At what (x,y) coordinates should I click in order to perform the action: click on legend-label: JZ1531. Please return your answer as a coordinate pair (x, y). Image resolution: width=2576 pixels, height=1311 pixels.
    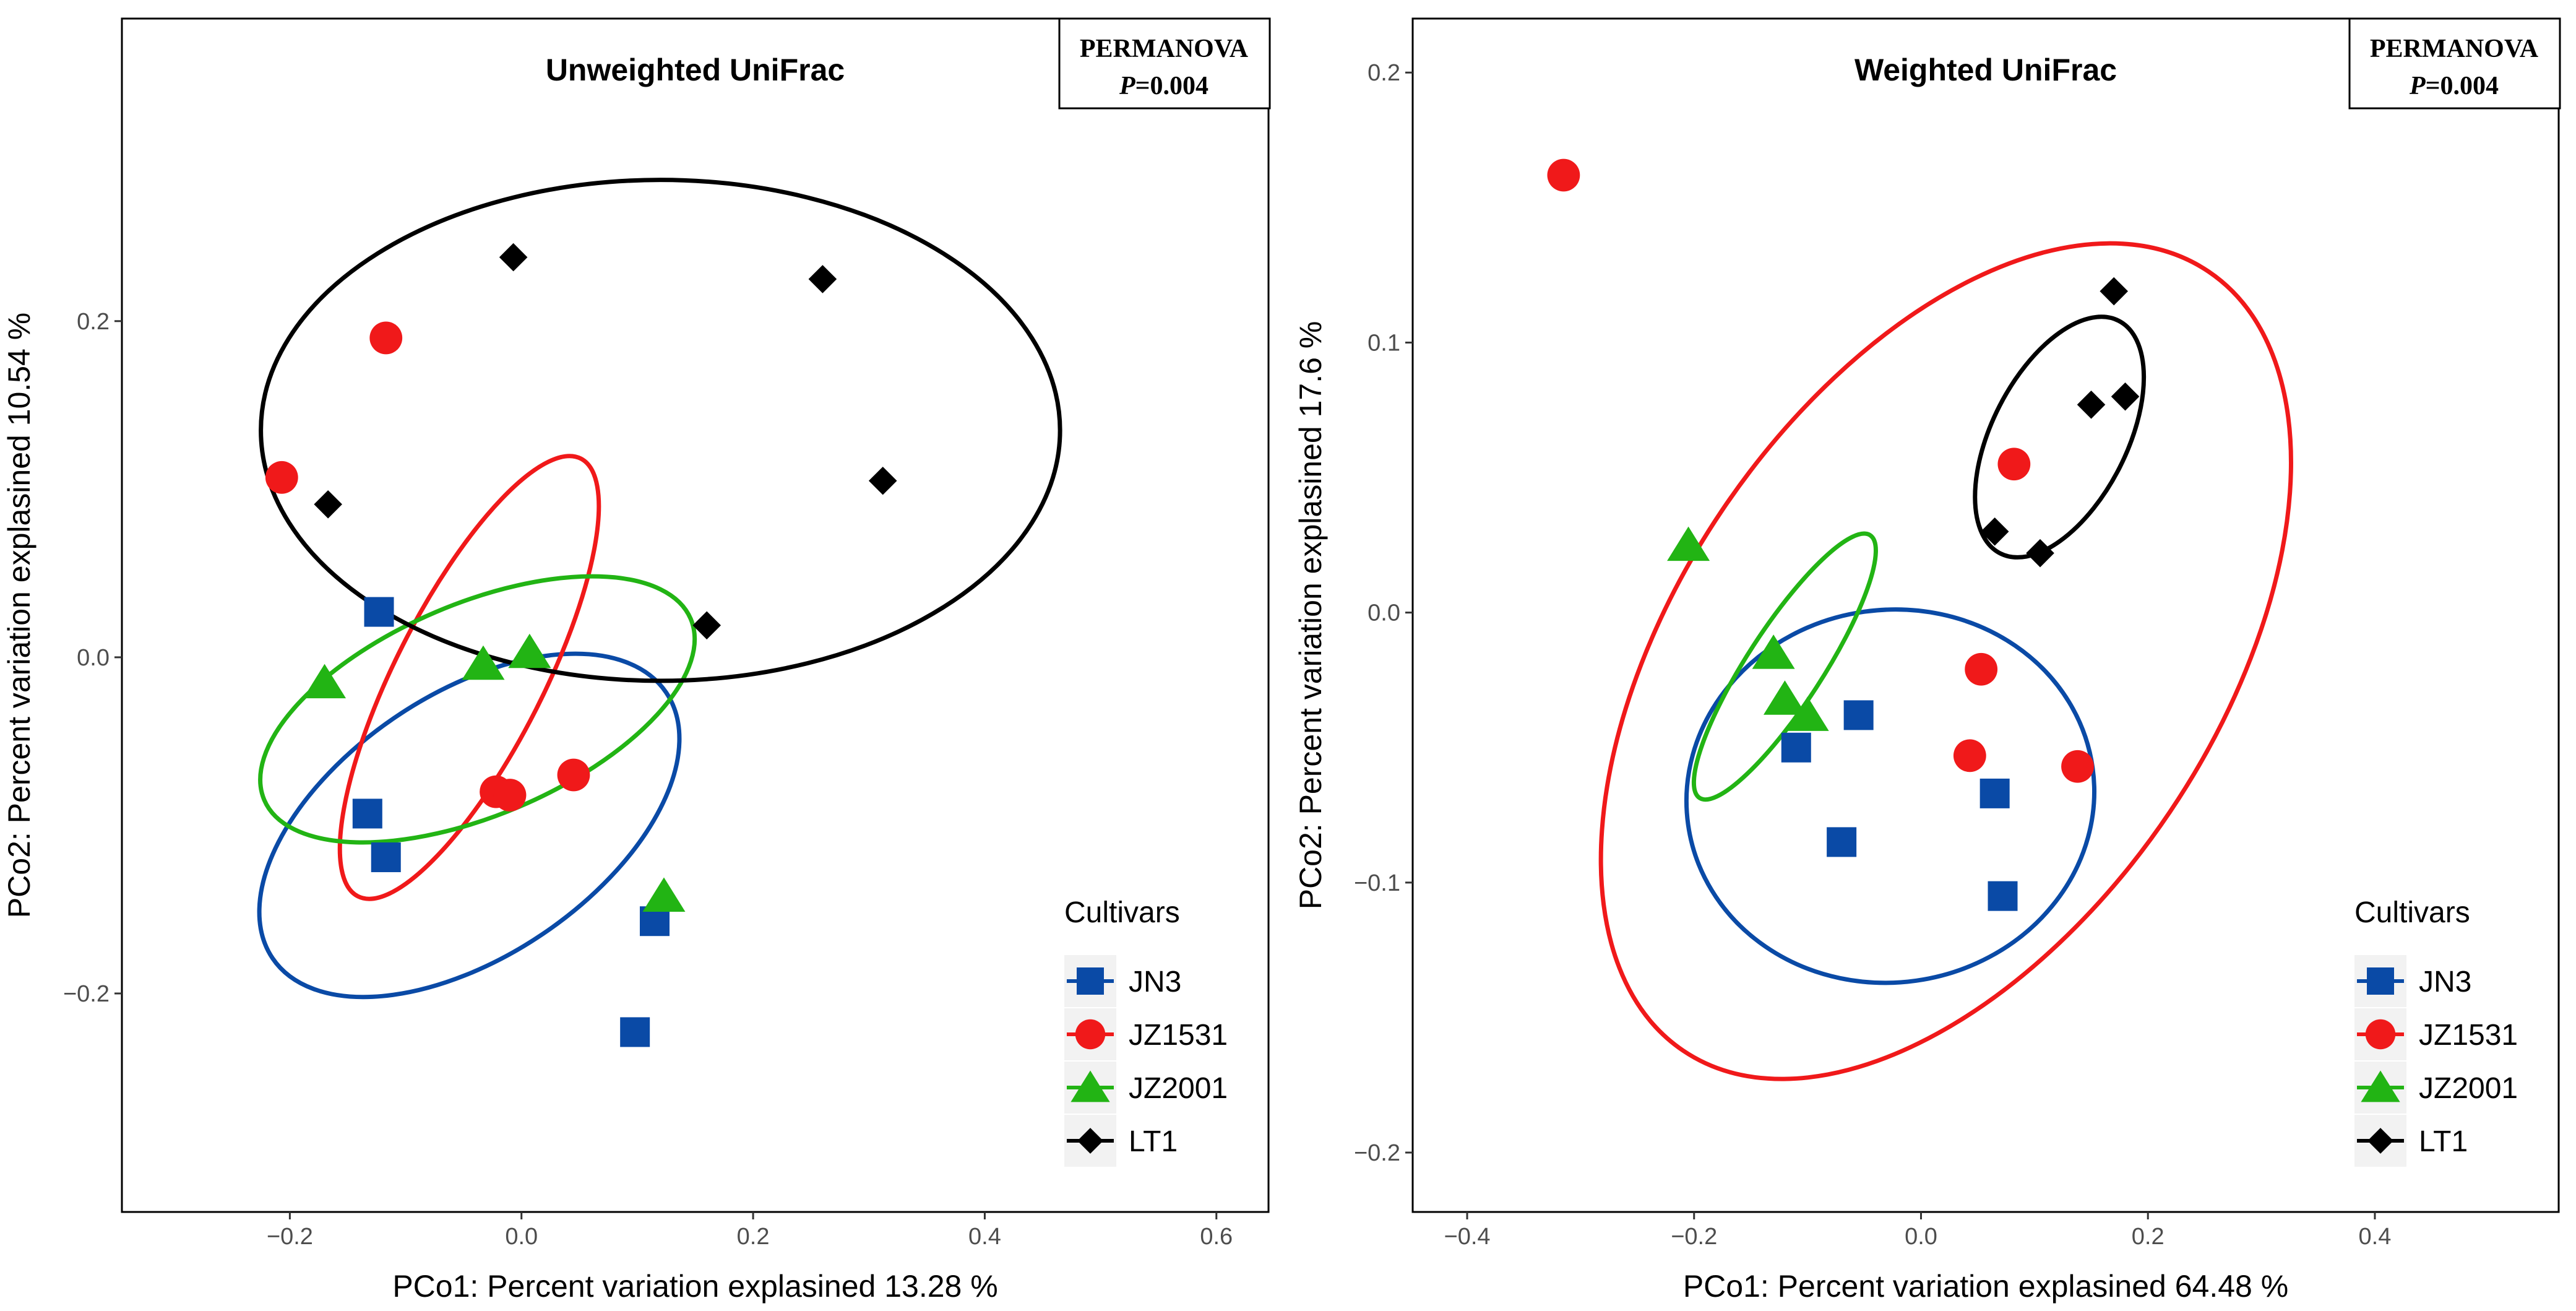
    Looking at the image, I should click on (2468, 1035).